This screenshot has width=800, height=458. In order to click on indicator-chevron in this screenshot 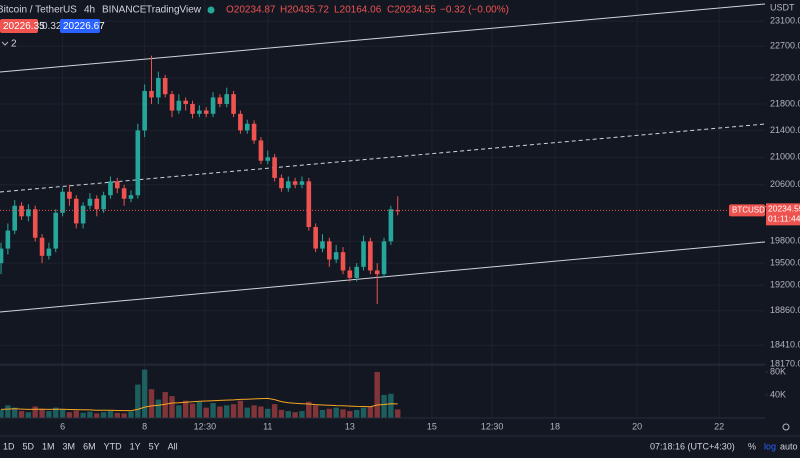, I will do `click(5, 43)`.